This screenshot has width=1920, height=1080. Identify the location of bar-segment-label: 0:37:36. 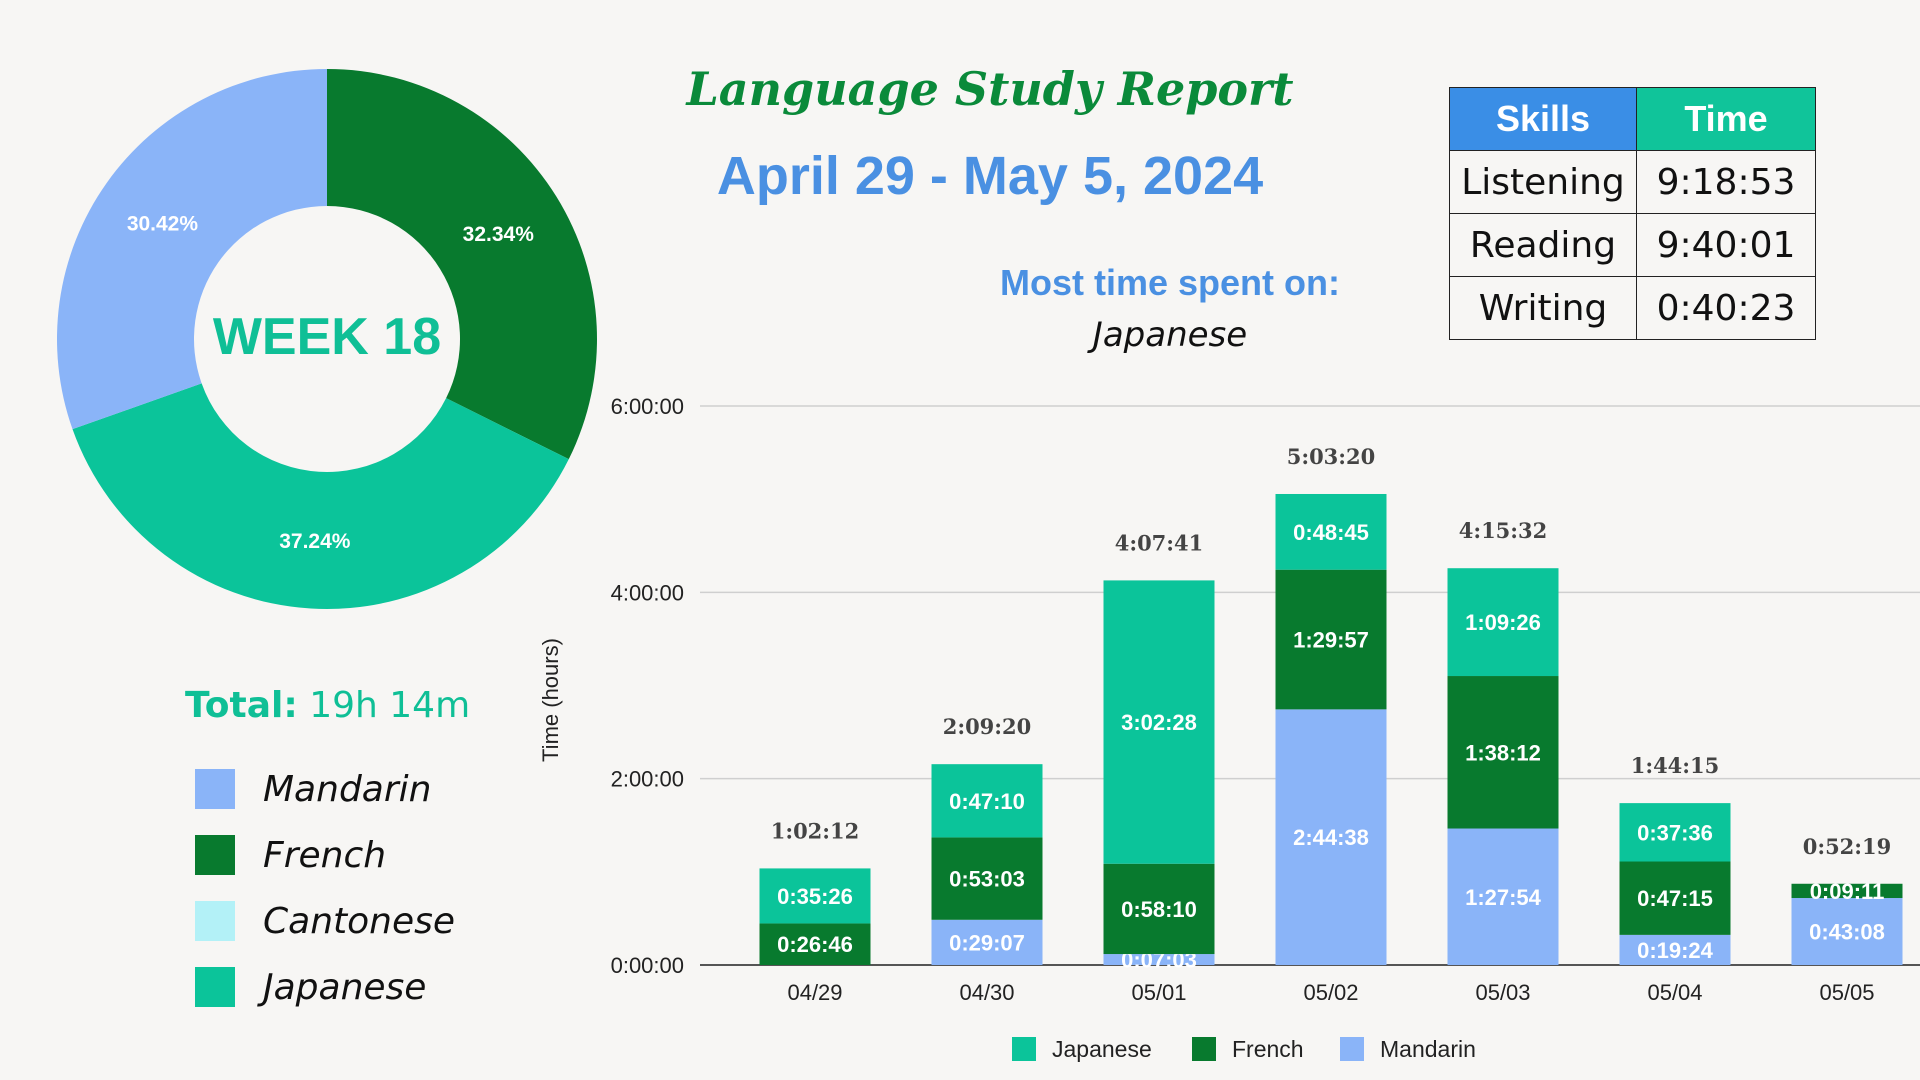
(1675, 832).